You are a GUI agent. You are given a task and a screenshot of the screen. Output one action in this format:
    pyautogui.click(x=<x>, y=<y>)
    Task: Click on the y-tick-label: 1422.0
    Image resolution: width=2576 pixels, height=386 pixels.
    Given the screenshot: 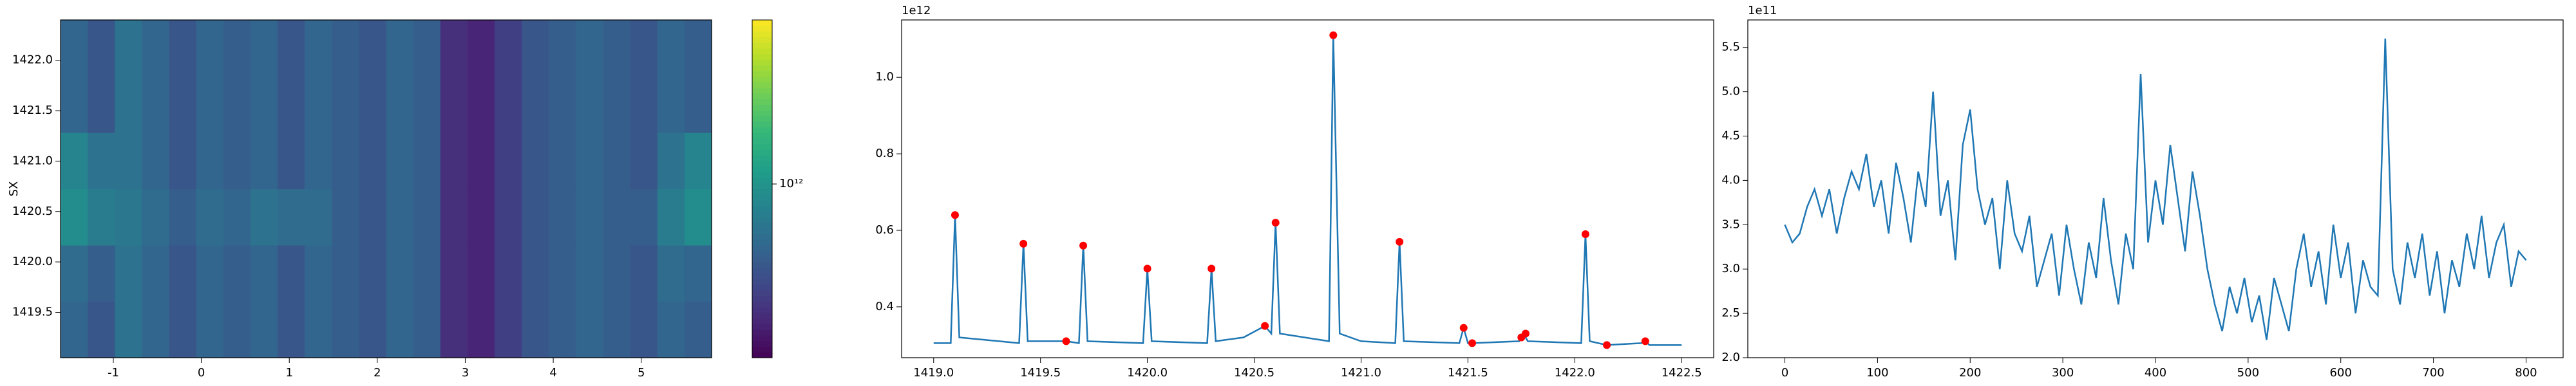 What is the action you would take?
    pyautogui.click(x=32, y=60)
    